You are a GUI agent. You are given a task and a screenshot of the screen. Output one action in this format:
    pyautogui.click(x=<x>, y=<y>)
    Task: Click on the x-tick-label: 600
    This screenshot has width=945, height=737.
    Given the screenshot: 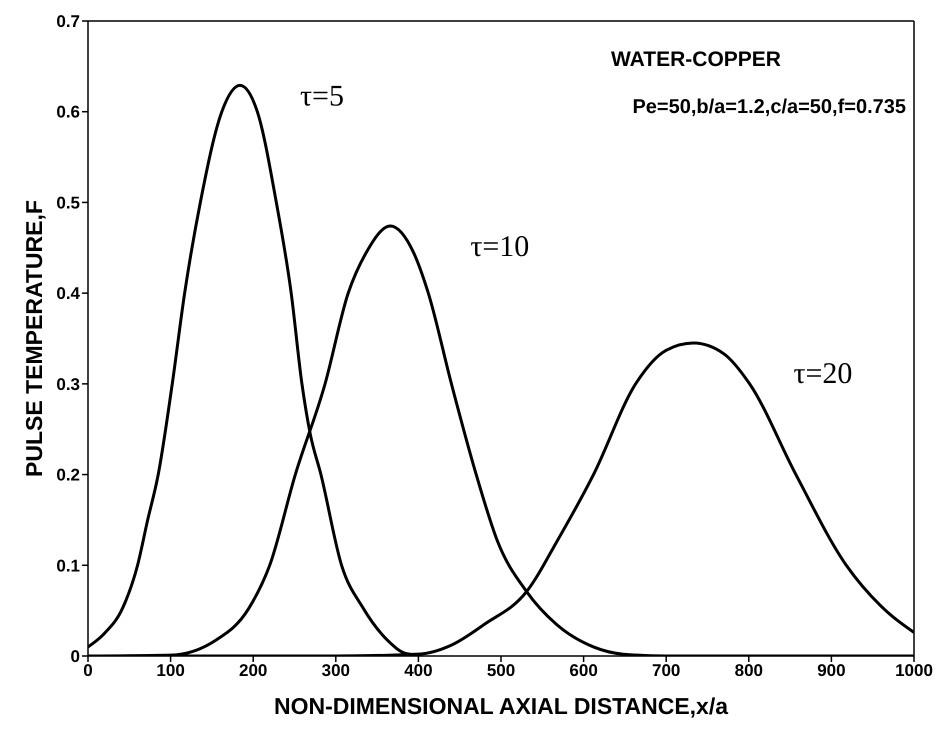 What is the action you would take?
    pyautogui.click(x=583, y=670)
    